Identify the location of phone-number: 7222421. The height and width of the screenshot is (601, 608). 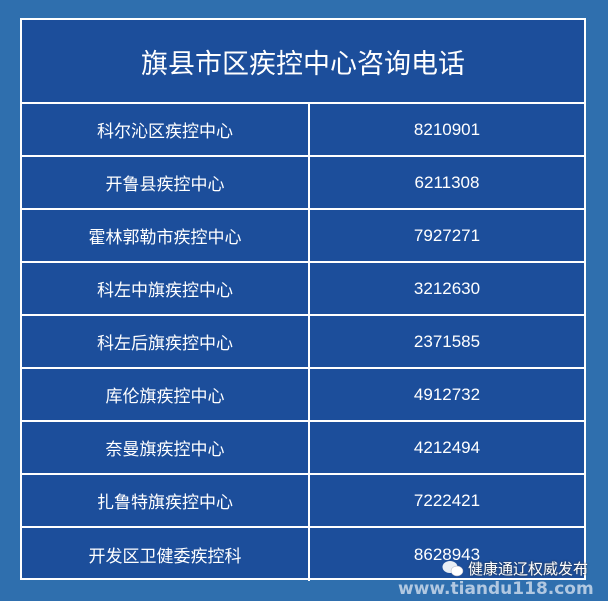
(447, 500).